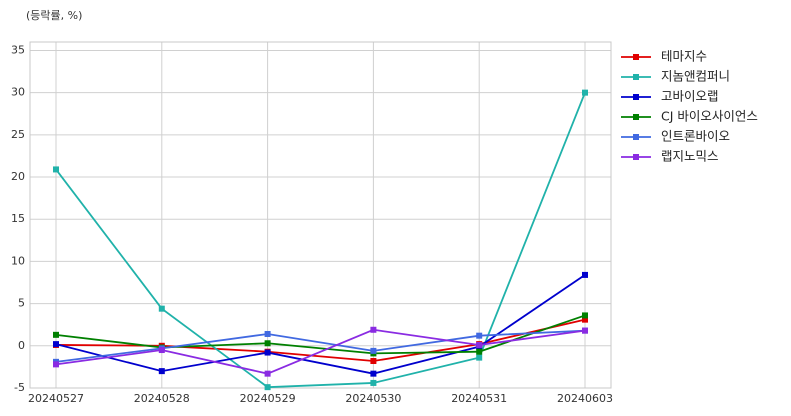 This screenshot has height=416, width=791. I want to click on legend-text: 지놈앤컴퍼니, so click(695, 76).